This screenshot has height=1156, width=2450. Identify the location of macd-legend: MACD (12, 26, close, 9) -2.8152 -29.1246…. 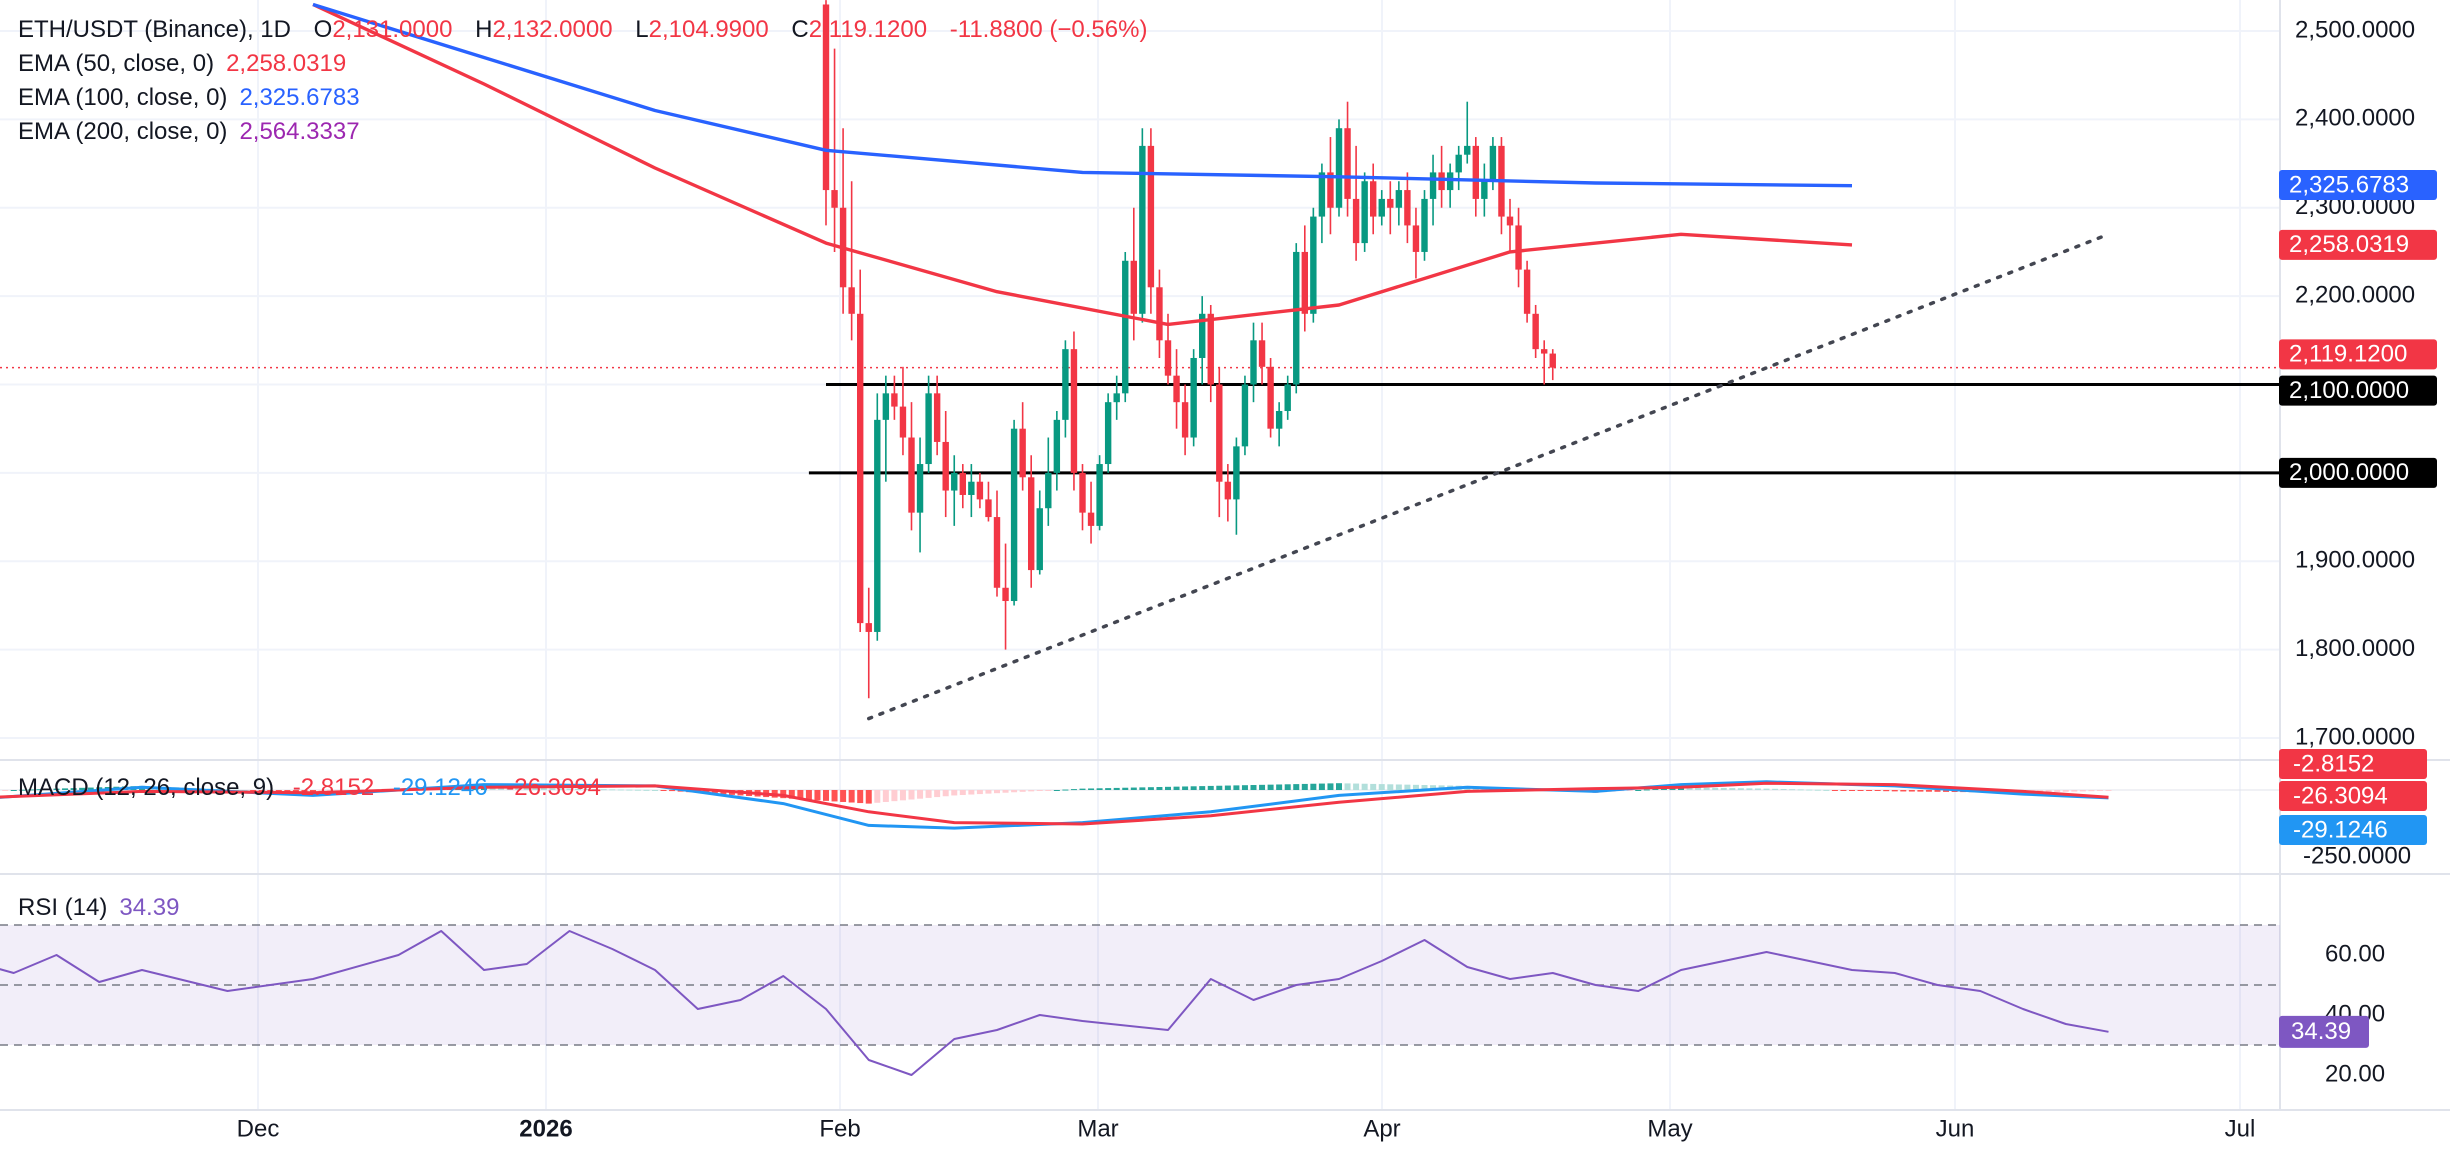
(309, 788).